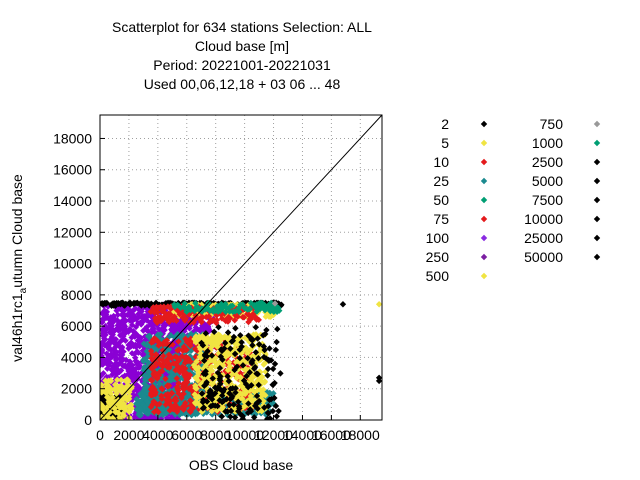 This screenshot has width=640, height=480. I want to click on y-tick-label: 10000, so click(72, 264).